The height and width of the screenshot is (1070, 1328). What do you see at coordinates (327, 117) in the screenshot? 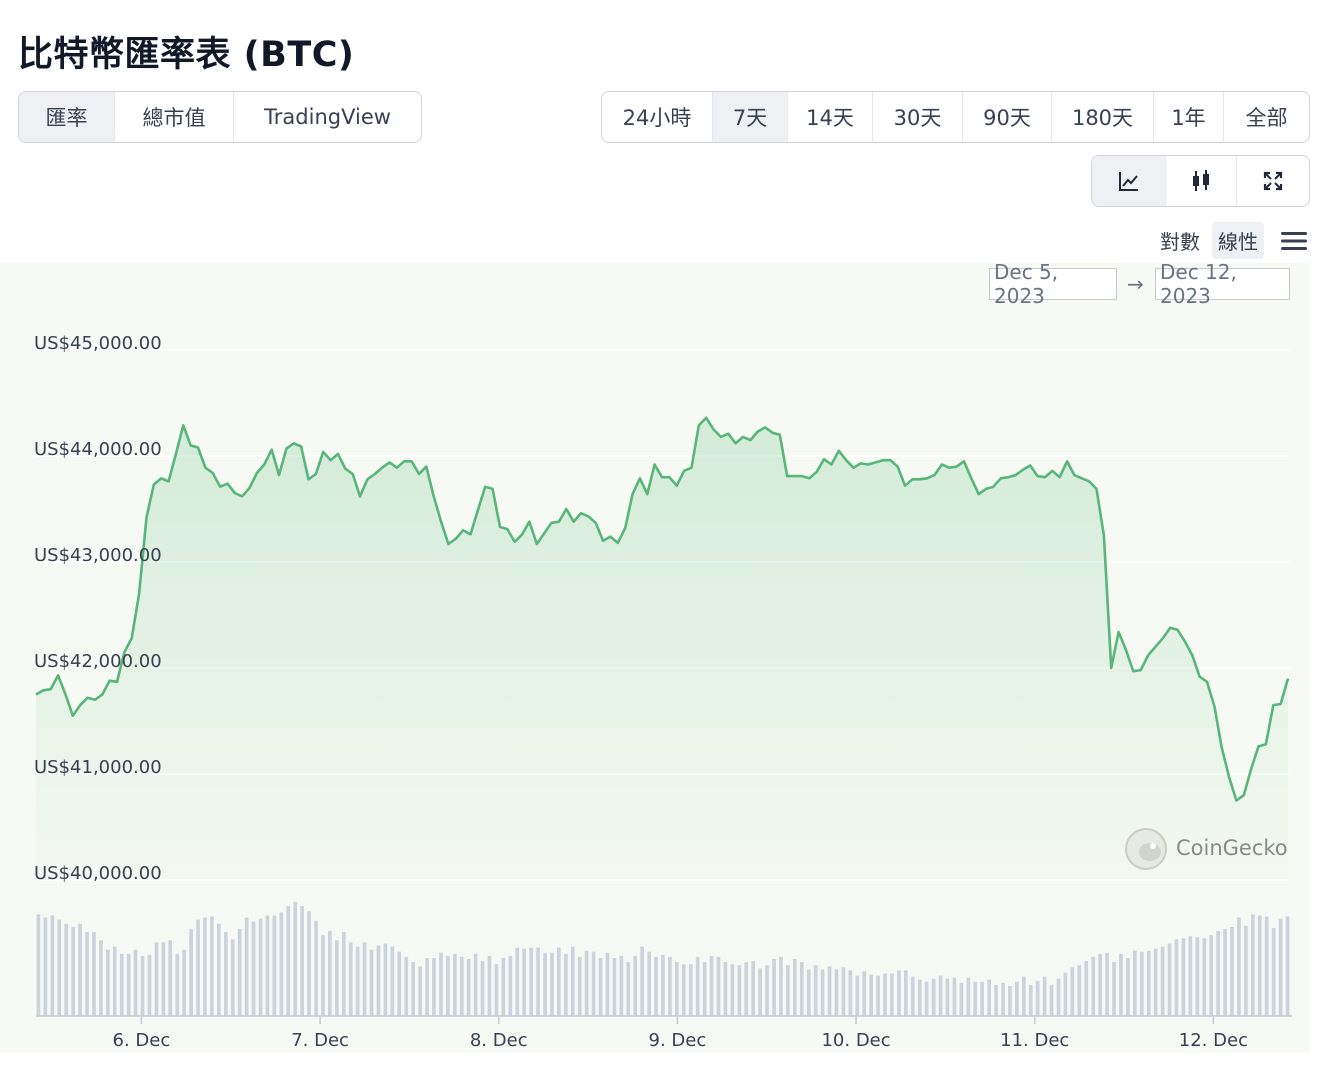
I see `tab-tradingview: TradingView` at bounding box center [327, 117].